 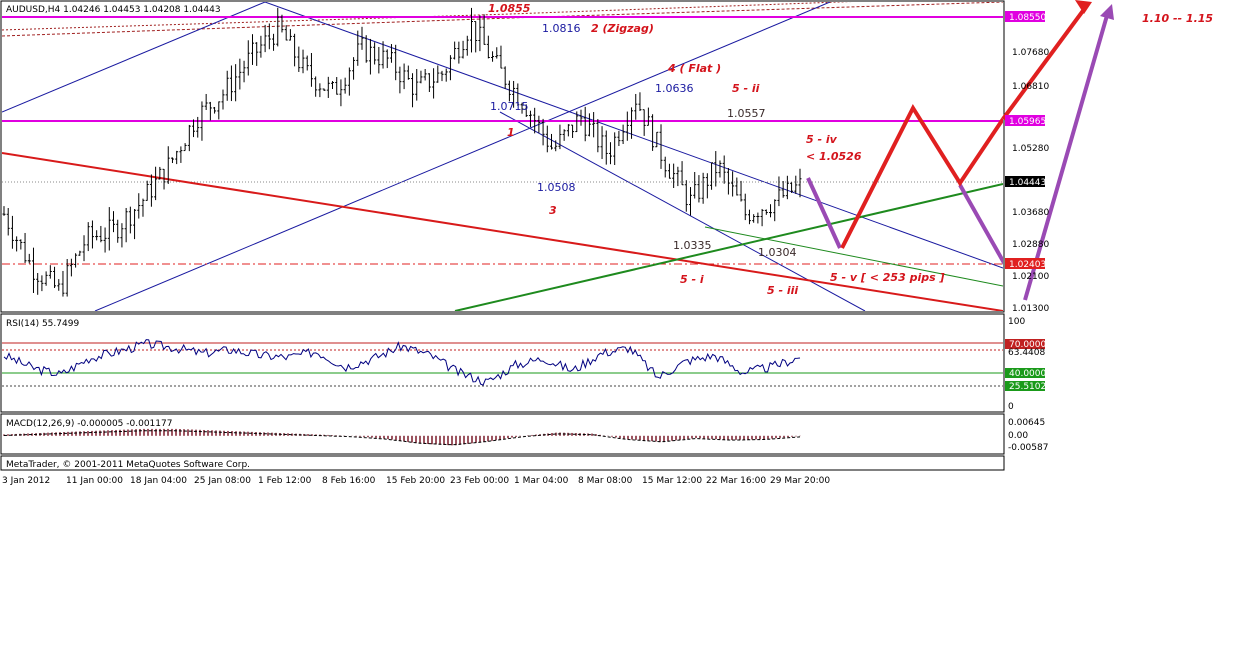 What do you see at coordinates (1027, 265) in the screenshot?
I see `price-marker-1.0240: 1.02403` at bounding box center [1027, 265].